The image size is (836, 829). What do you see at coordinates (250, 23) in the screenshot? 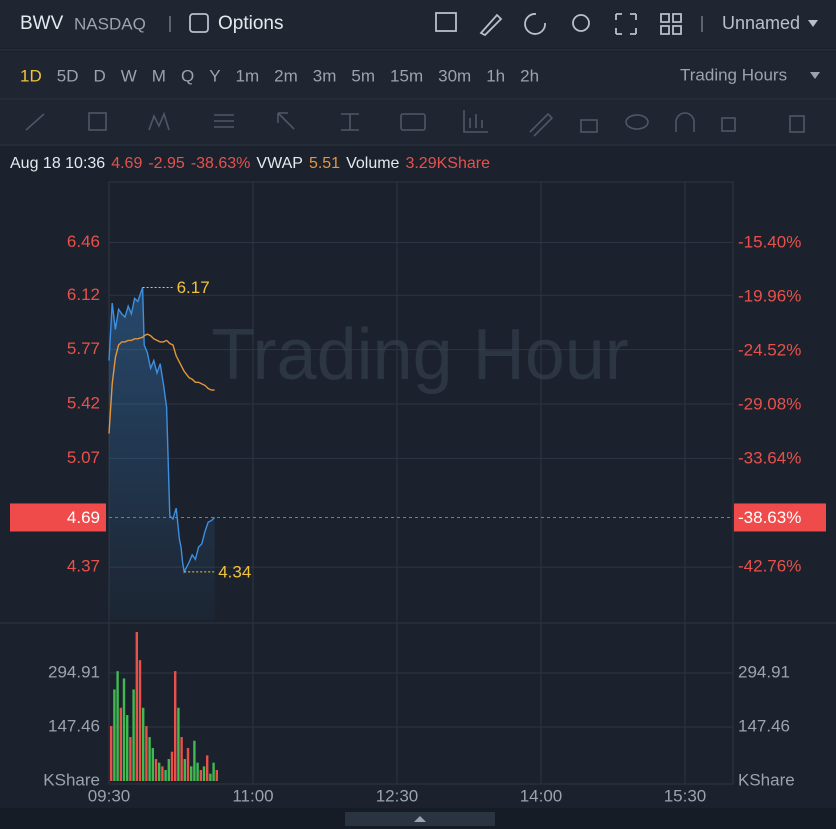
I see `options-button: Options` at bounding box center [250, 23].